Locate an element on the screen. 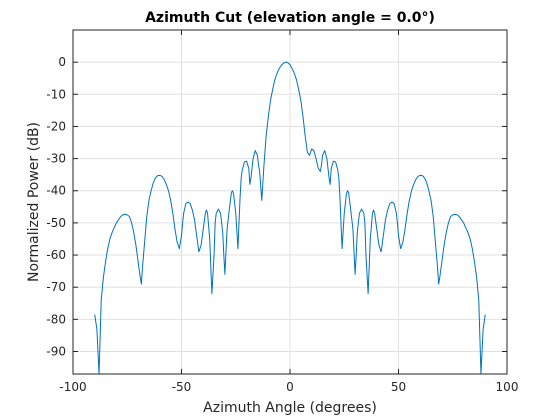 The image size is (560, 420). y-axis-label: Normalized Power (dB) is located at coordinates (34, 202).